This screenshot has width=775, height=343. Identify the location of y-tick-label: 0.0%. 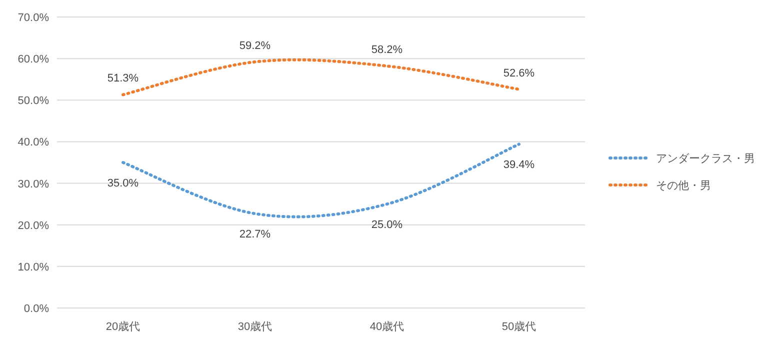
(37, 309).